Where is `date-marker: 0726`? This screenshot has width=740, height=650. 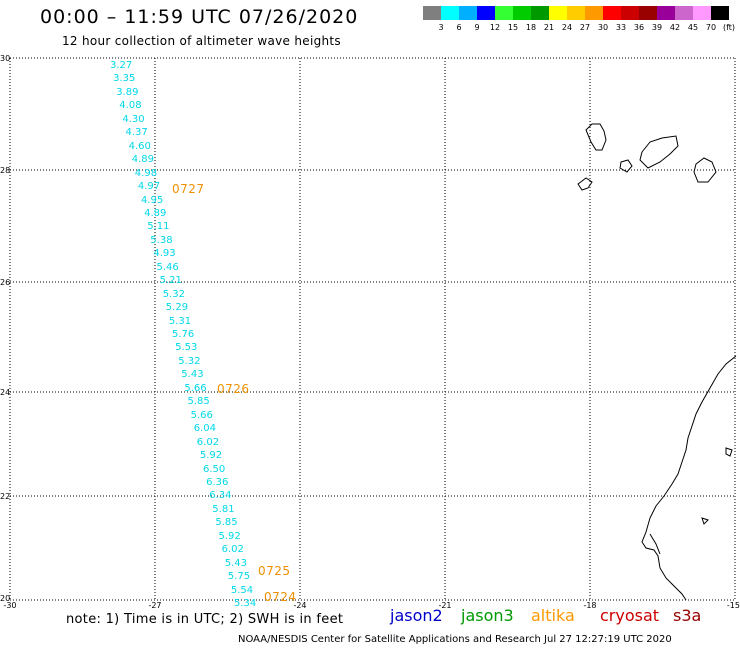 date-marker: 0726 is located at coordinates (233, 389).